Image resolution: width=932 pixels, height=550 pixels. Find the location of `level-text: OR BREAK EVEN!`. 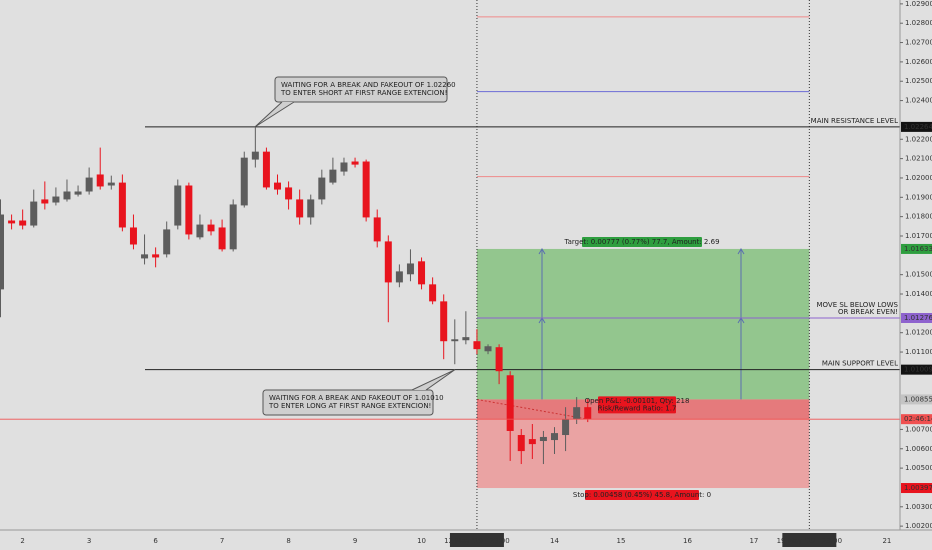

level-text: OR BREAK EVEN! is located at coordinates (868, 312).